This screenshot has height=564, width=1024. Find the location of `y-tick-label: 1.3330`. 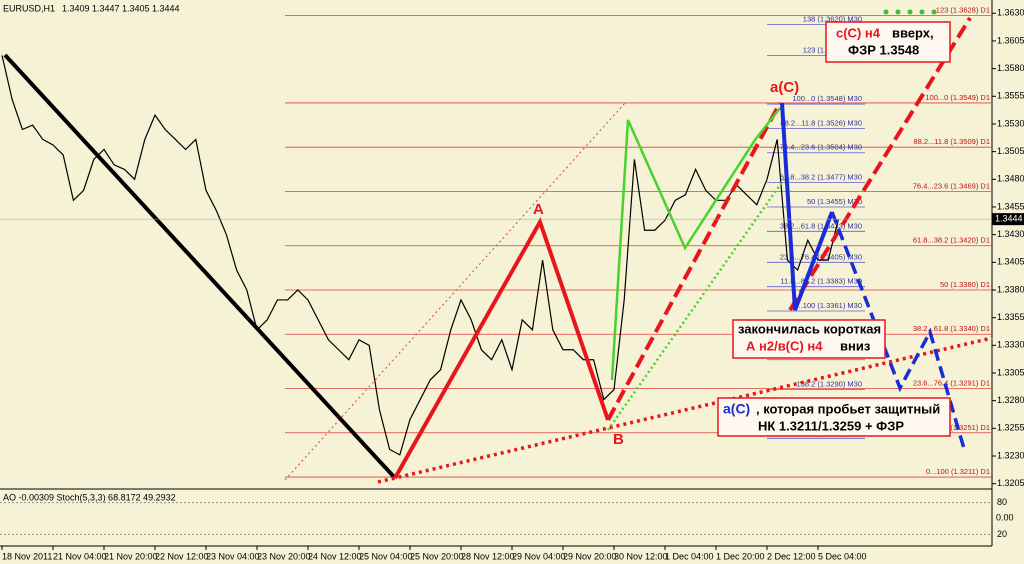

y-tick-label: 1.3330 is located at coordinates (1010, 345).